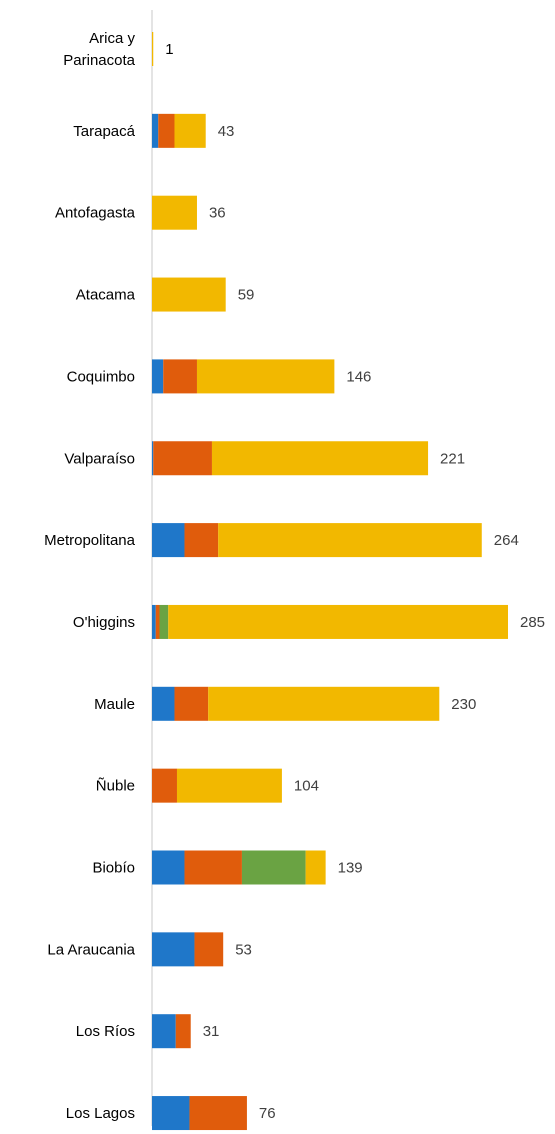  I want to click on category-label-line: La Araucania, so click(91, 949).